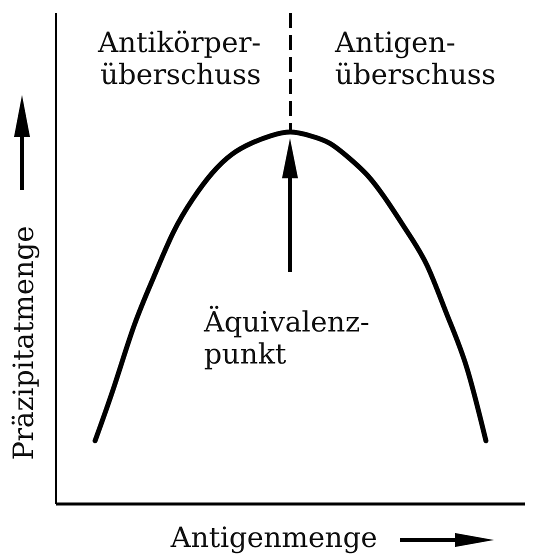 This screenshot has height=560, width=537. I want to click on text: Antikörper- überschuss, so click(178, 58).